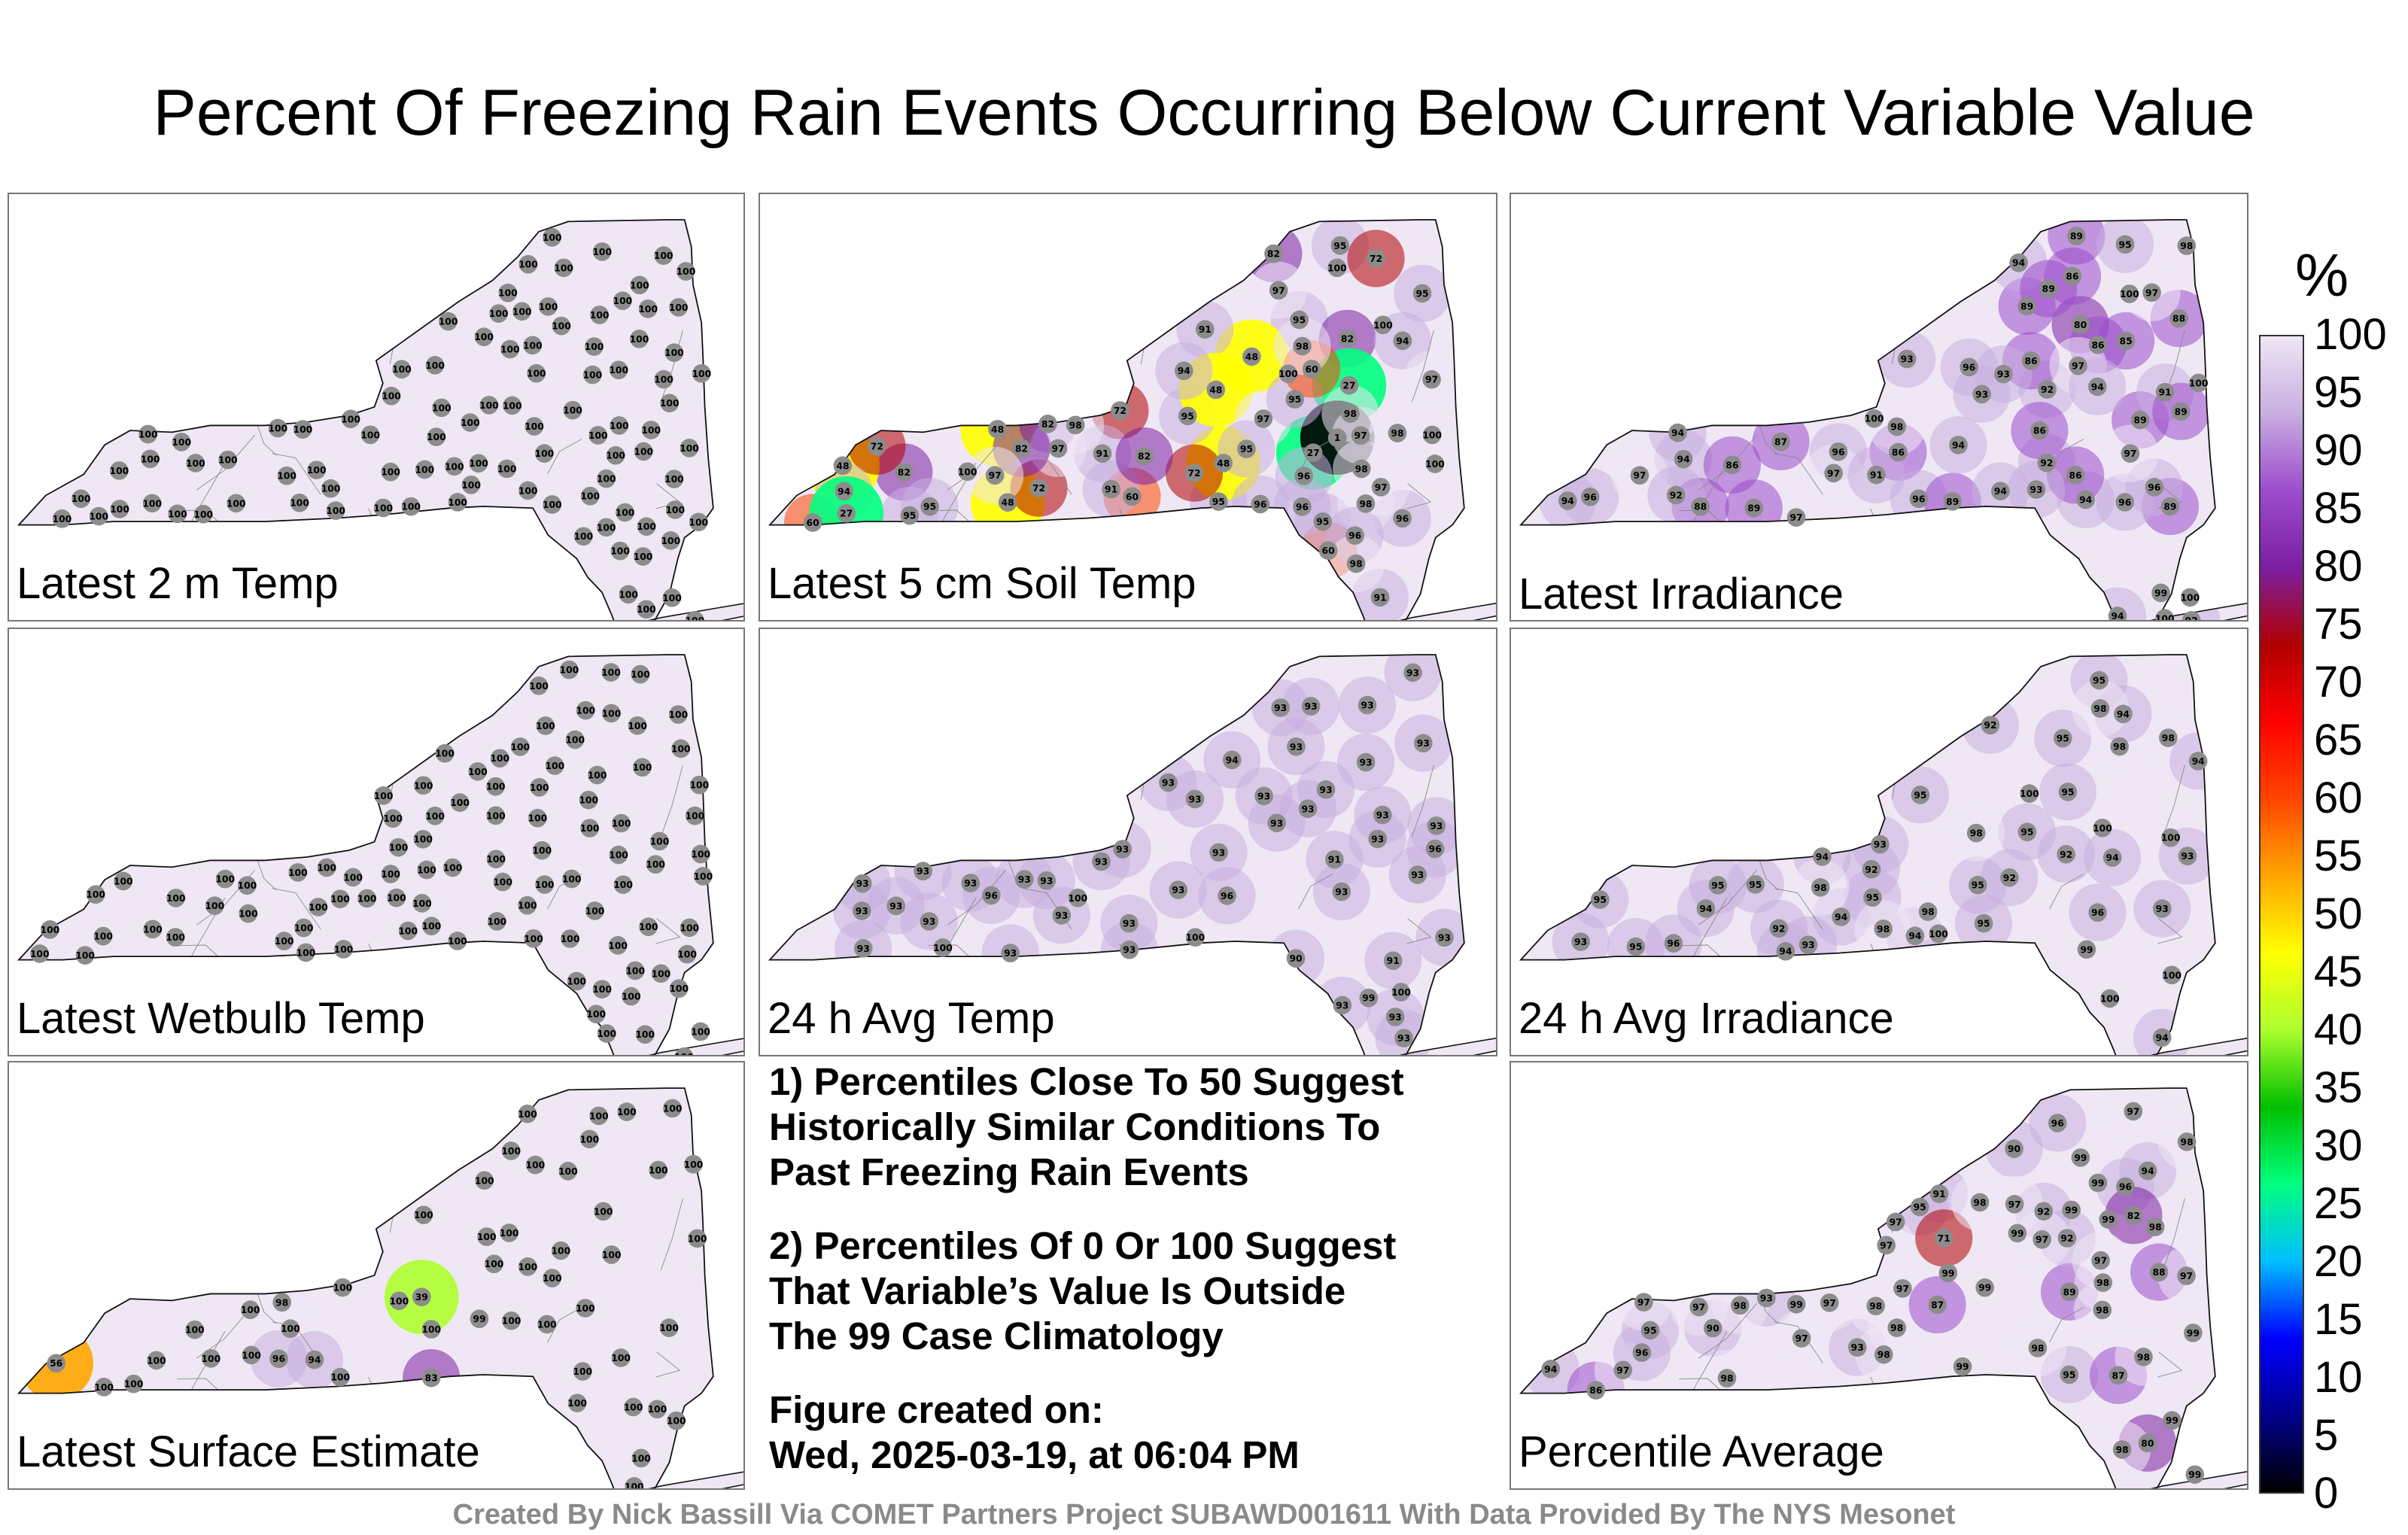  I want to click on station-marker: 96, so click(2154, 487).